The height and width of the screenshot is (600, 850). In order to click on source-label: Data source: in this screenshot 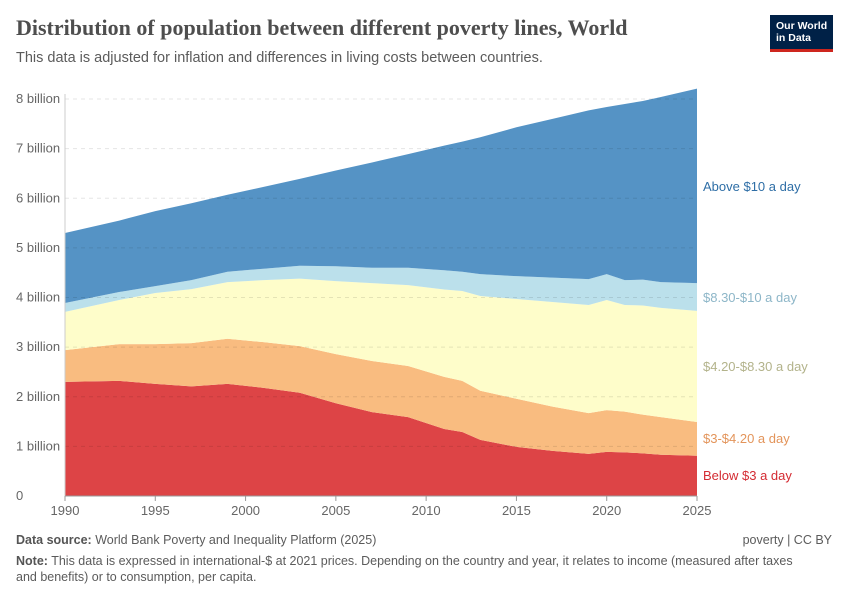, I will do `click(54, 540)`.